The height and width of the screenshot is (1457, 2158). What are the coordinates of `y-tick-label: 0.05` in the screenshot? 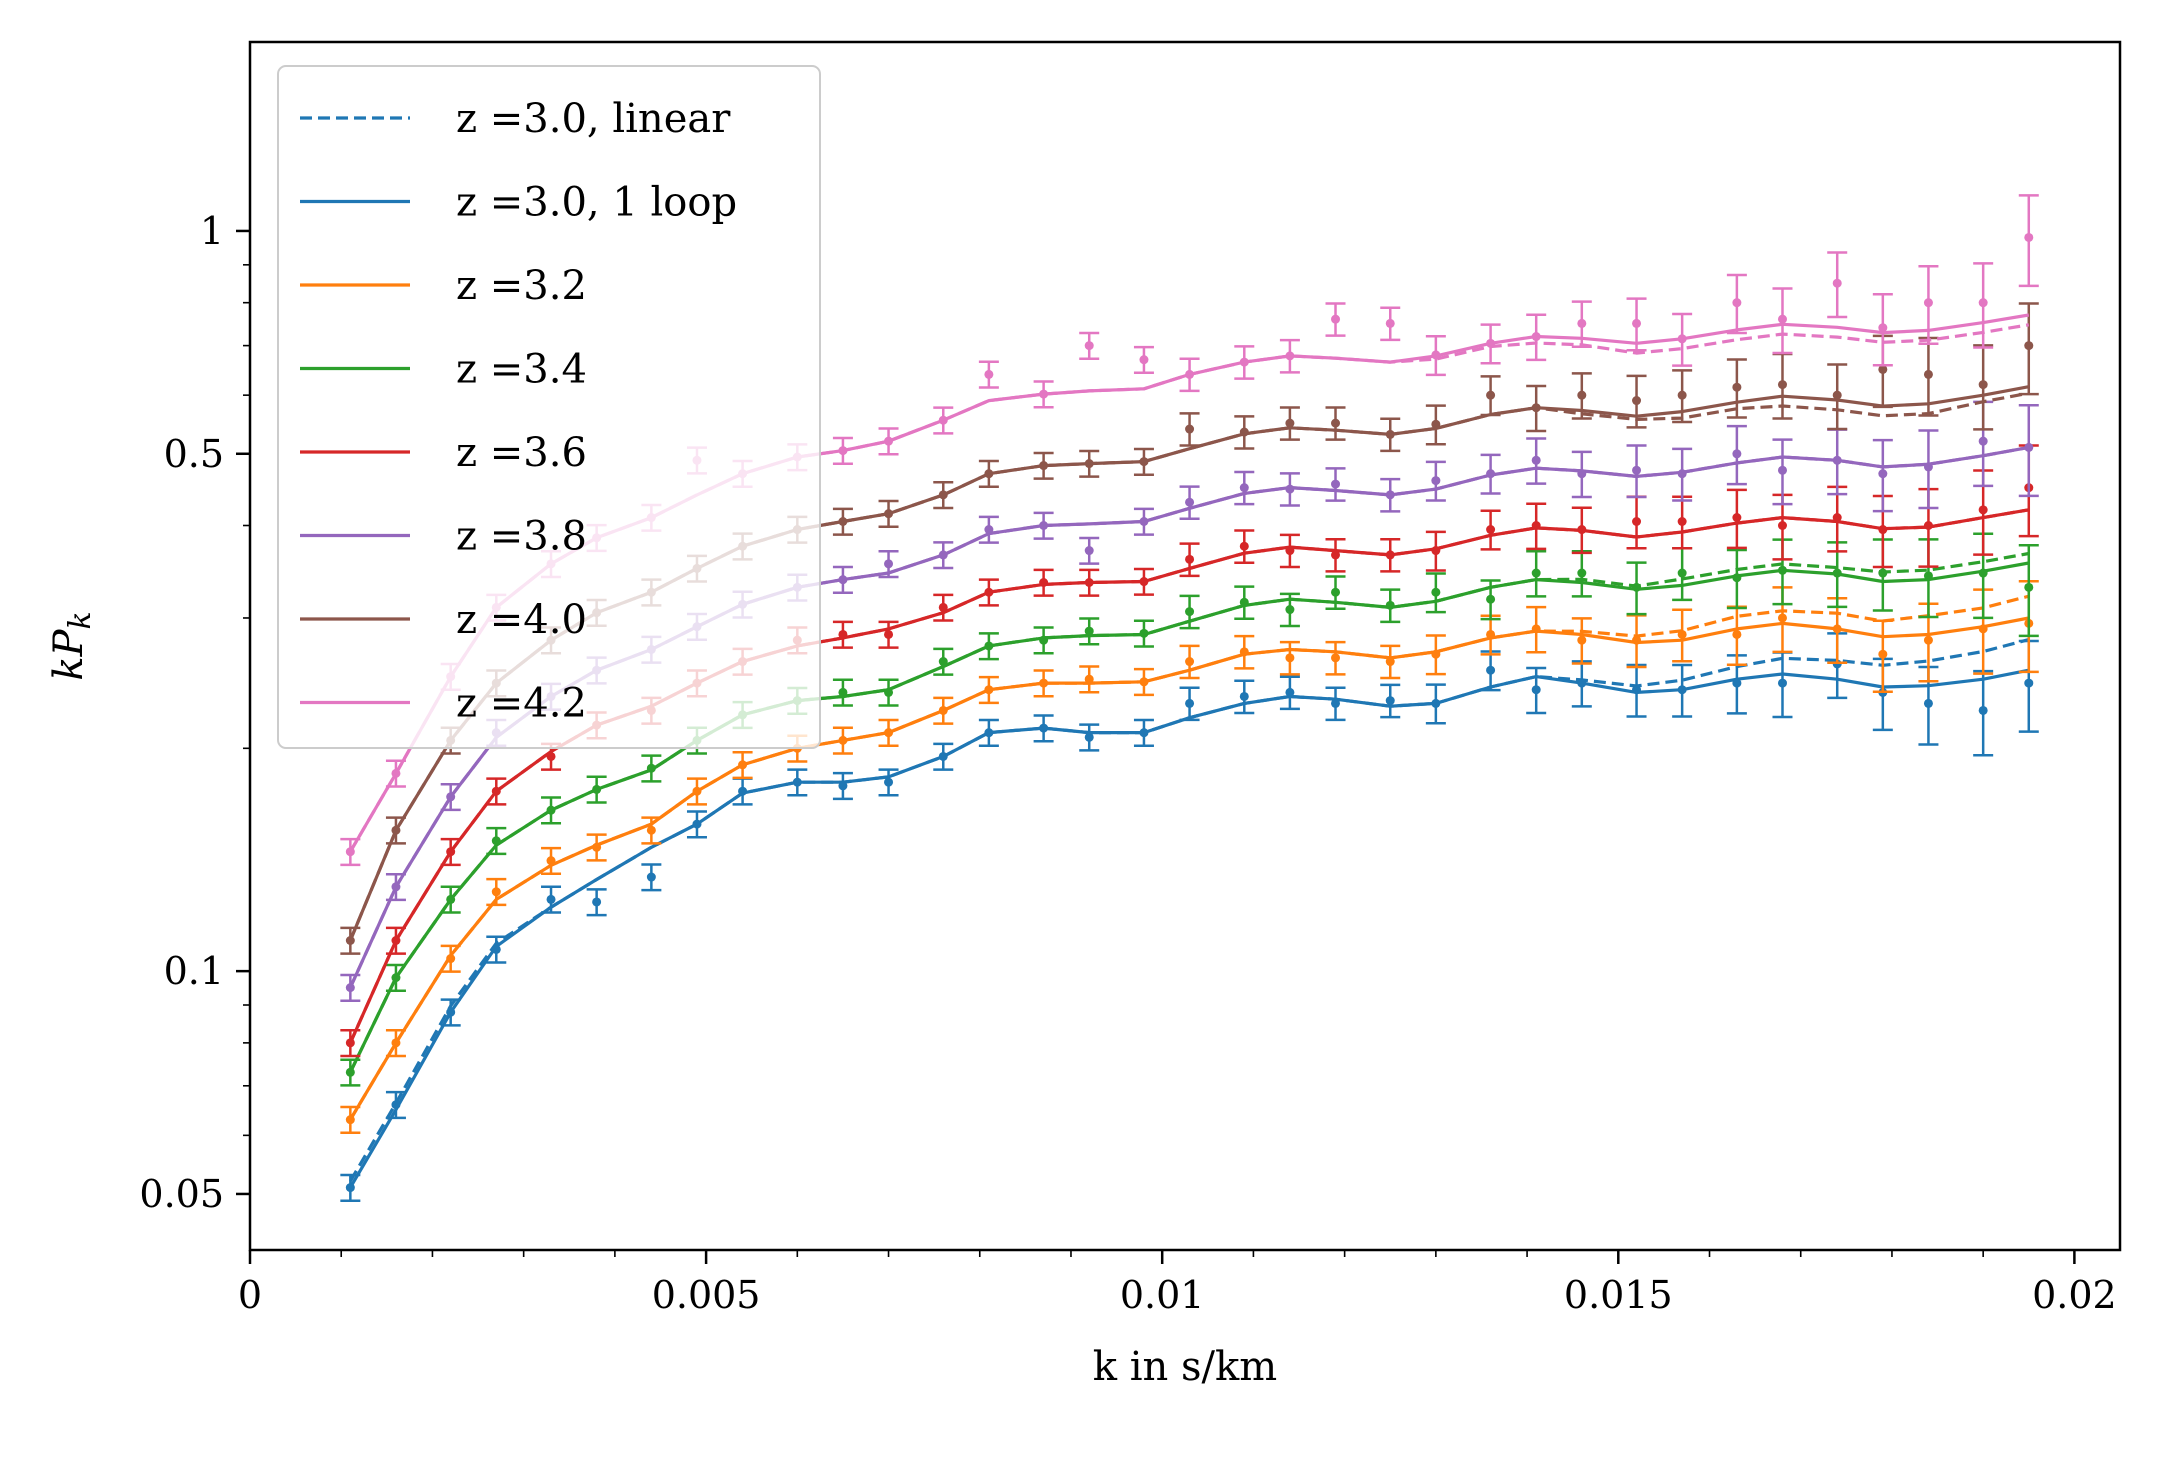 It's located at (181, 1194).